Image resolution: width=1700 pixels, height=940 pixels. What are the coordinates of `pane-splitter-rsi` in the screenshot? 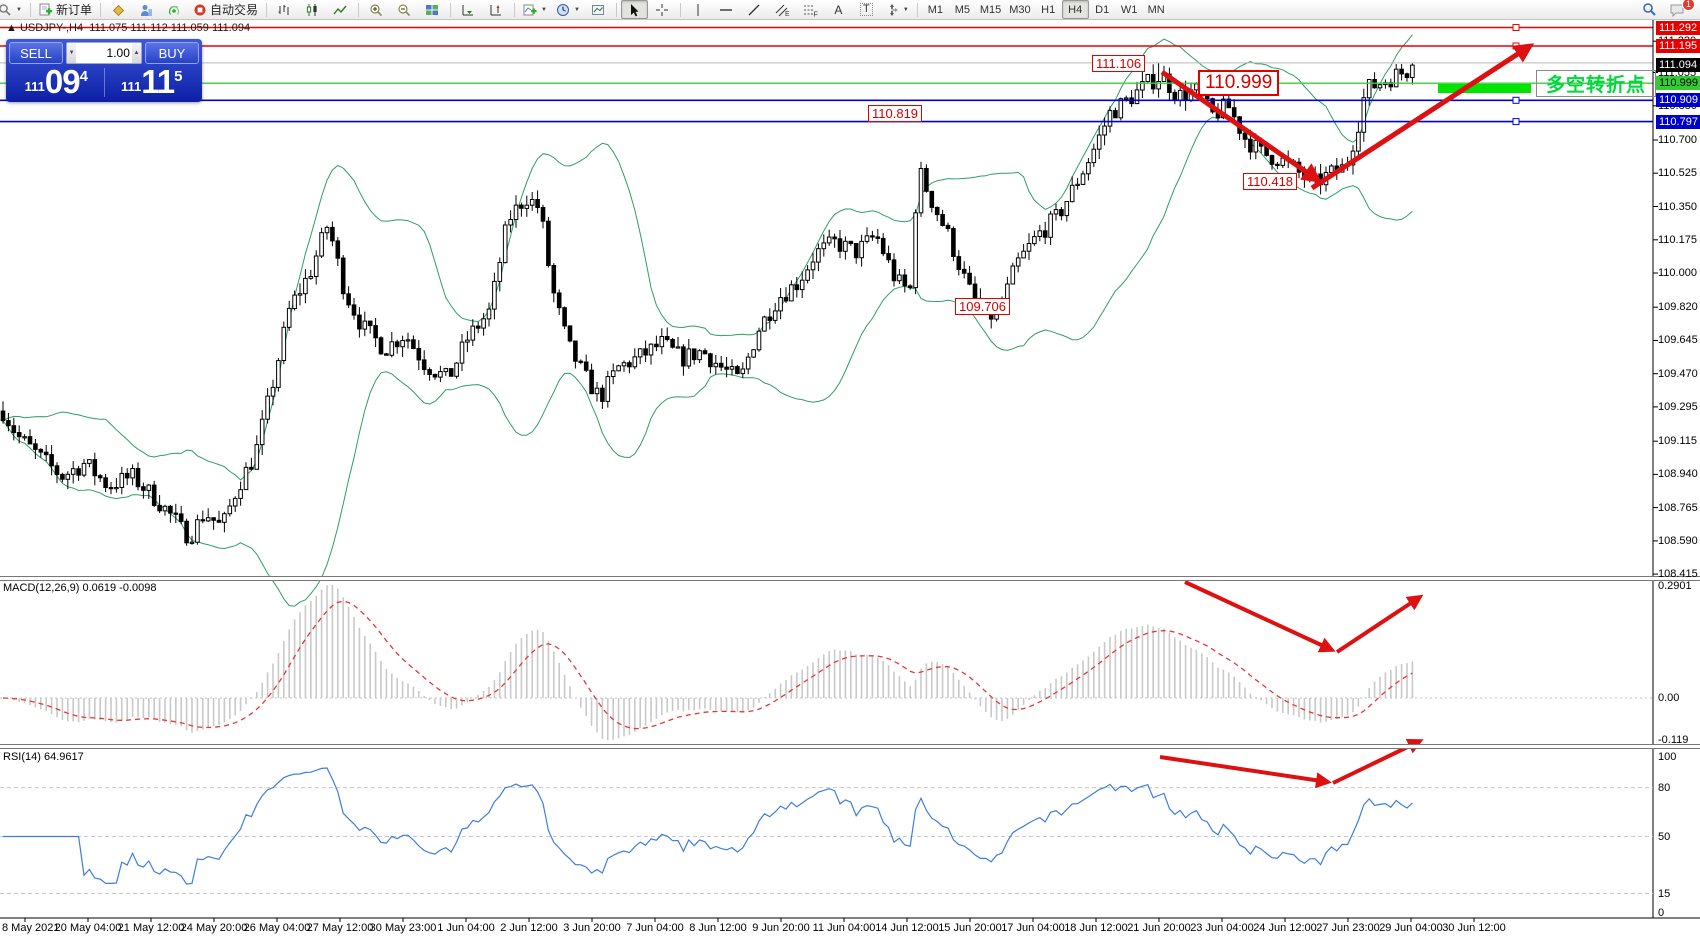 It's located at (850, 746).